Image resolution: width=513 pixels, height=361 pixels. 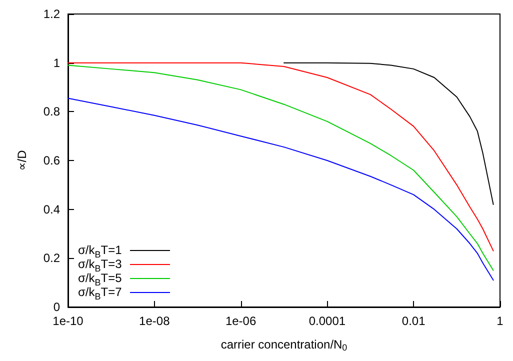 What do you see at coordinates (240, 321) in the screenshot?
I see `x-tick-label: 1e-06` at bounding box center [240, 321].